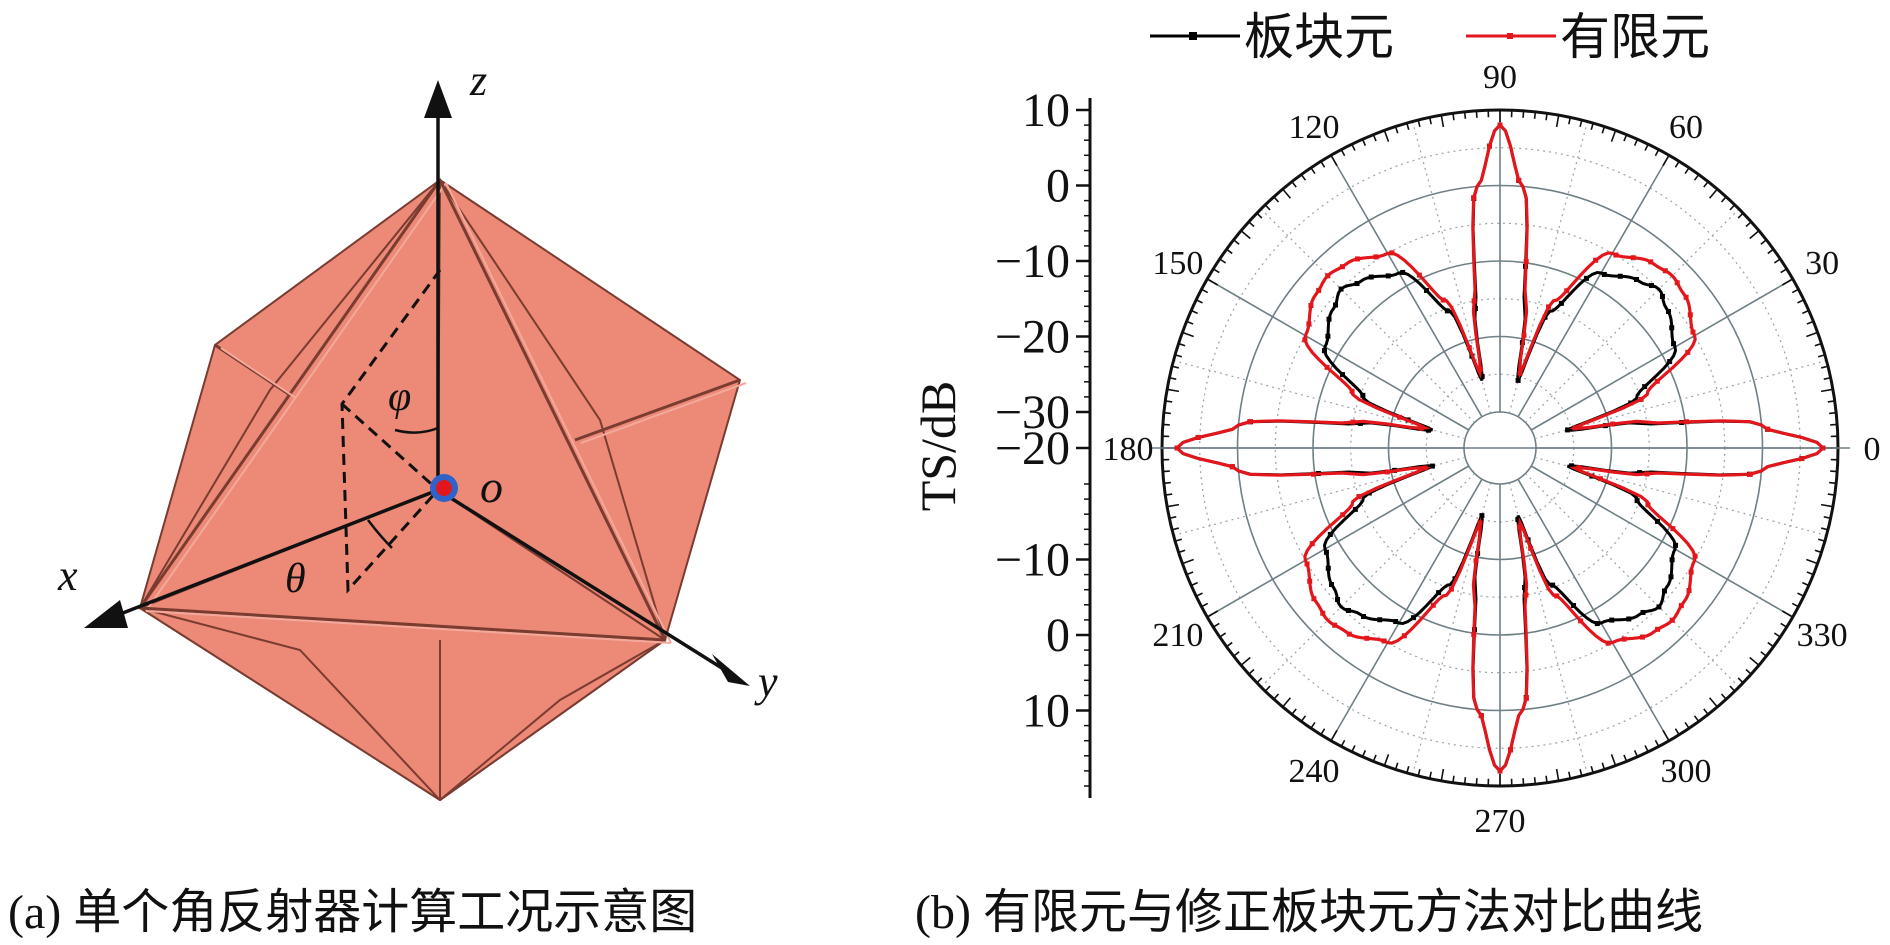  What do you see at coordinates (380, 534) in the screenshot?
I see `theta-arc` at bounding box center [380, 534].